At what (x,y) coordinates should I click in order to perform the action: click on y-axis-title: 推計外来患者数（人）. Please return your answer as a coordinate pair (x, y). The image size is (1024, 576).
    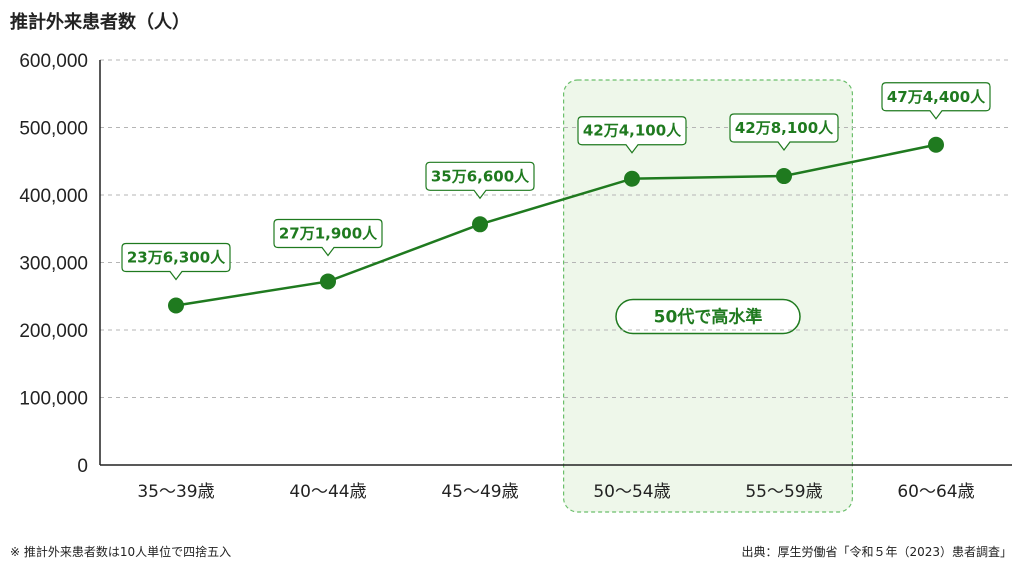
    Looking at the image, I should click on (100, 22).